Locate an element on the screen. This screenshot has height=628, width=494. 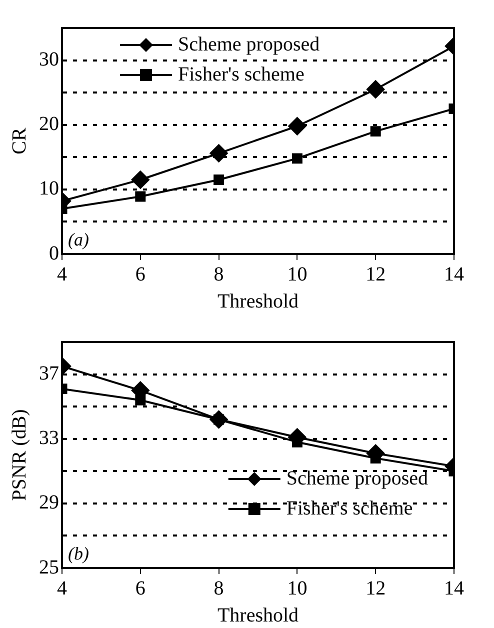
y-tick-label: 25 is located at coordinates (49, 567).